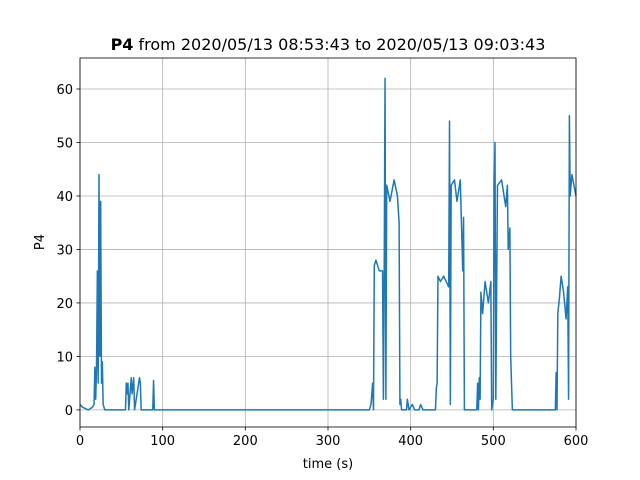 This screenshot has height=480, width=640. Describe the element at coordinates (328, 441) in the screenshot. I see `x-tick-label: 300` at that location.